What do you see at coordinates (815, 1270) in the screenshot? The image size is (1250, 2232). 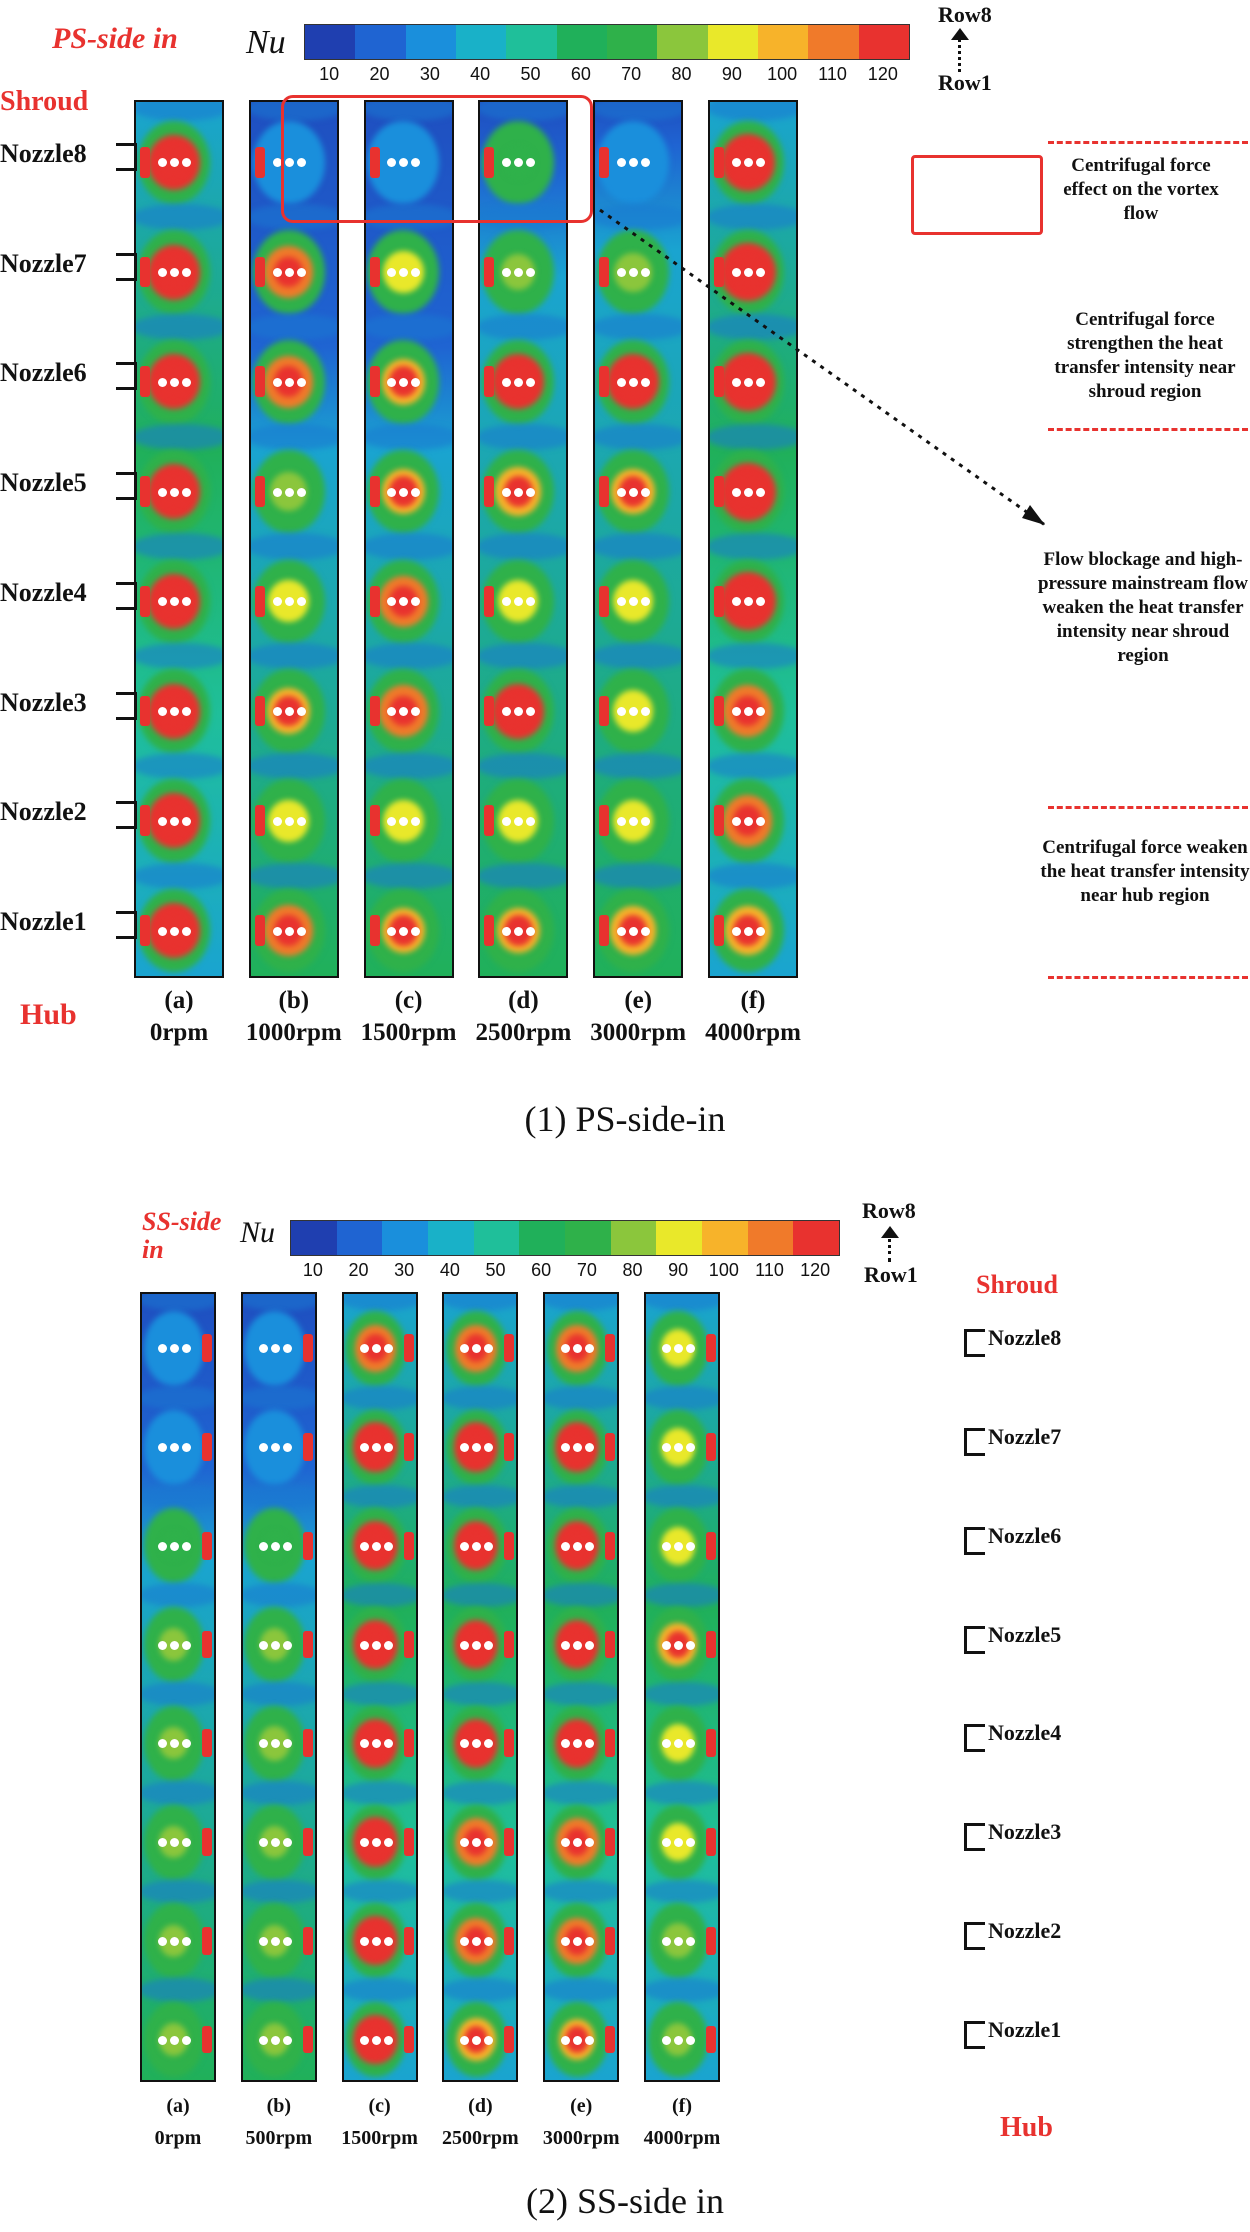 I see `ss-colorbar-tick: 120` at bounding box center [815, 1270].